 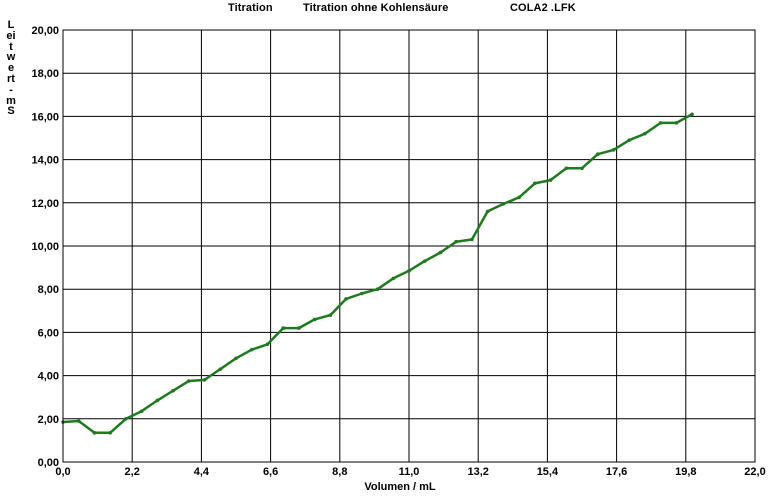 What do you see at coordinates (45, 31) in the screenshot?
I see `y-tick-label: 20,00` at bounding box center [45, 31].